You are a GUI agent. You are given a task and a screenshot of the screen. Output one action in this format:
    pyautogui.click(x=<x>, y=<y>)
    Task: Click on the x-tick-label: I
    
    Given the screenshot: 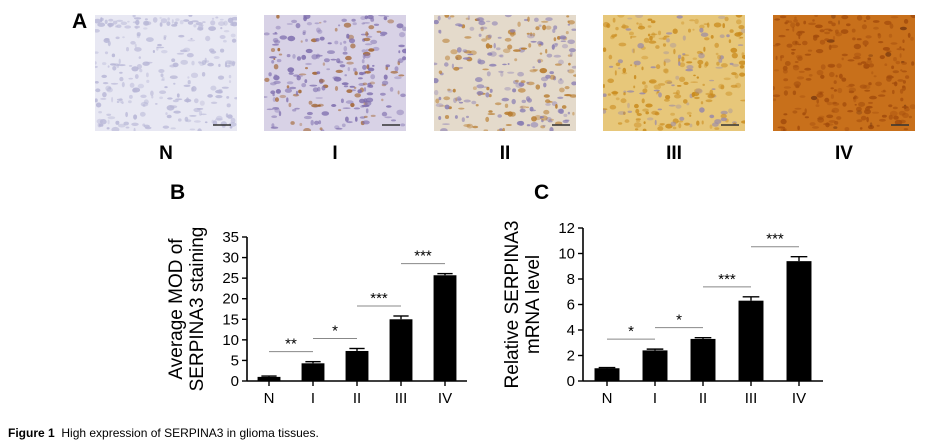 What is the action you would take?
    pyautogui.click(x=313, y=398)
    